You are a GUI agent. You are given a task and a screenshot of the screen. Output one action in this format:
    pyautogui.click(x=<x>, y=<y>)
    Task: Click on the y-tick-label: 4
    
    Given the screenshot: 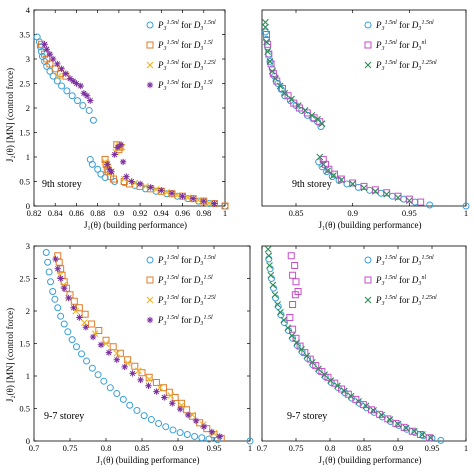 What is the action you would take?
    pyautogui.click(x=28, y=10)
    